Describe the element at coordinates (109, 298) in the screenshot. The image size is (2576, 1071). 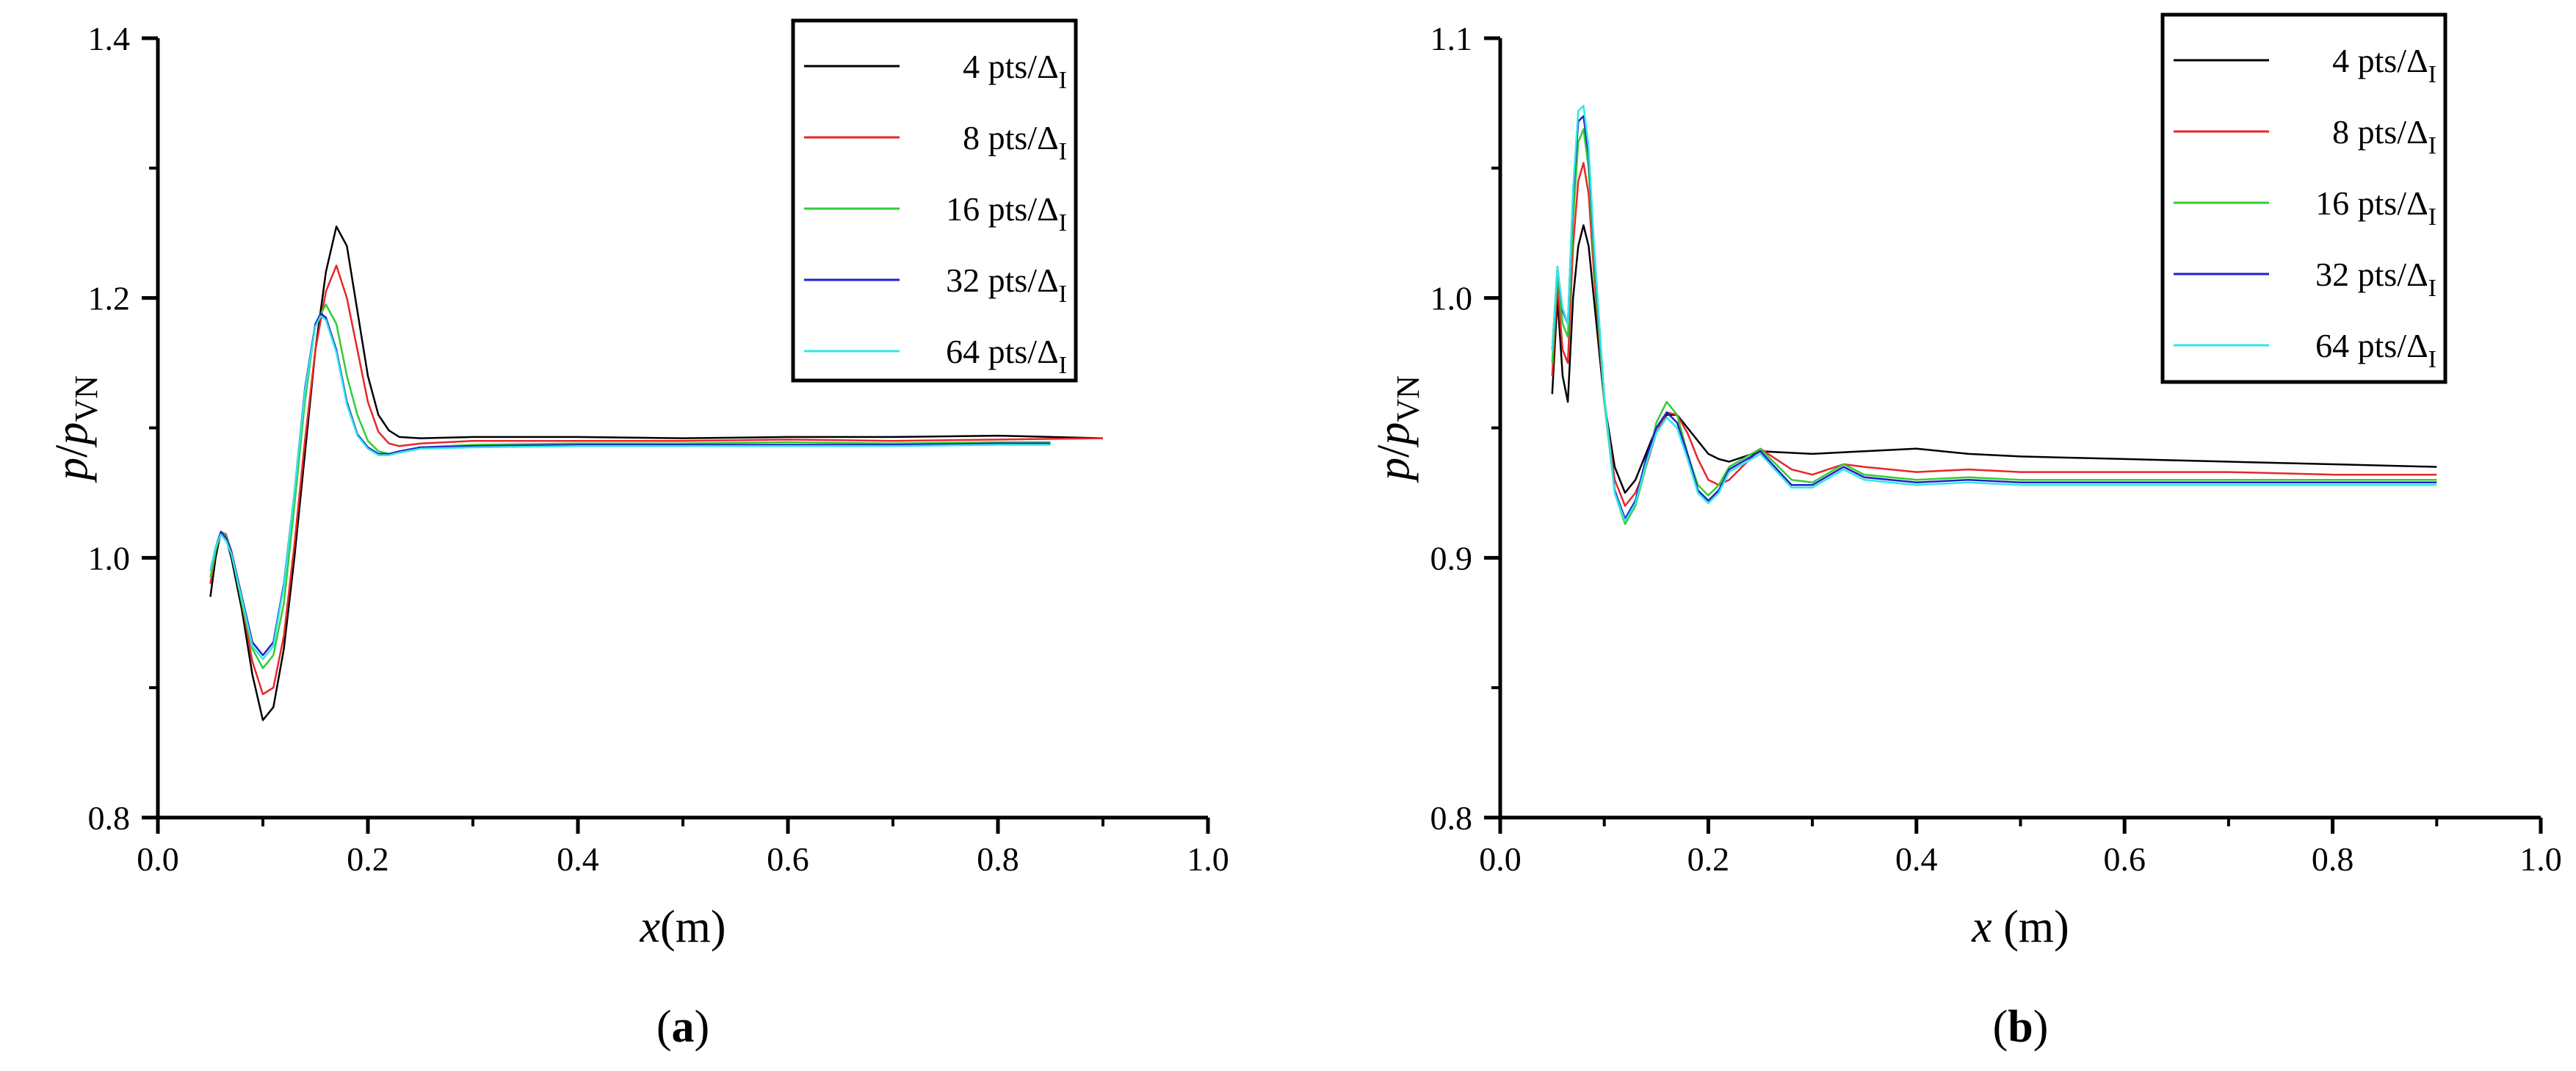
I see `y-tick-label: 1.2` at that location.